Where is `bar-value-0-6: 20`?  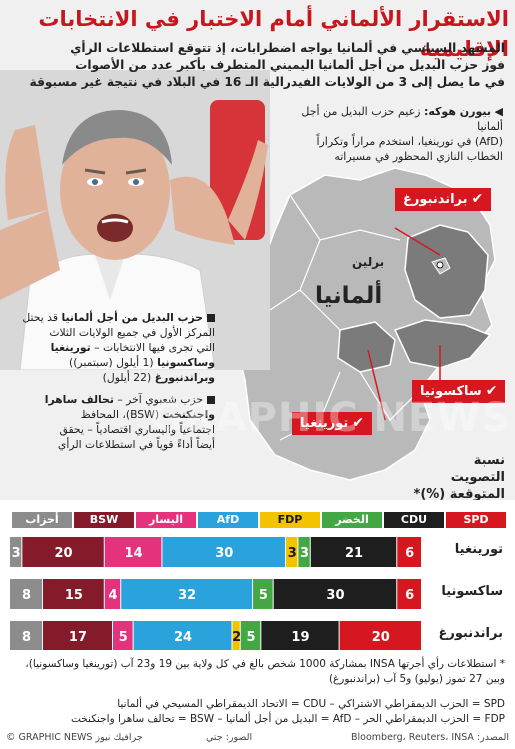 bar-value-0-6: 20 is located at coordinates (64, 553).